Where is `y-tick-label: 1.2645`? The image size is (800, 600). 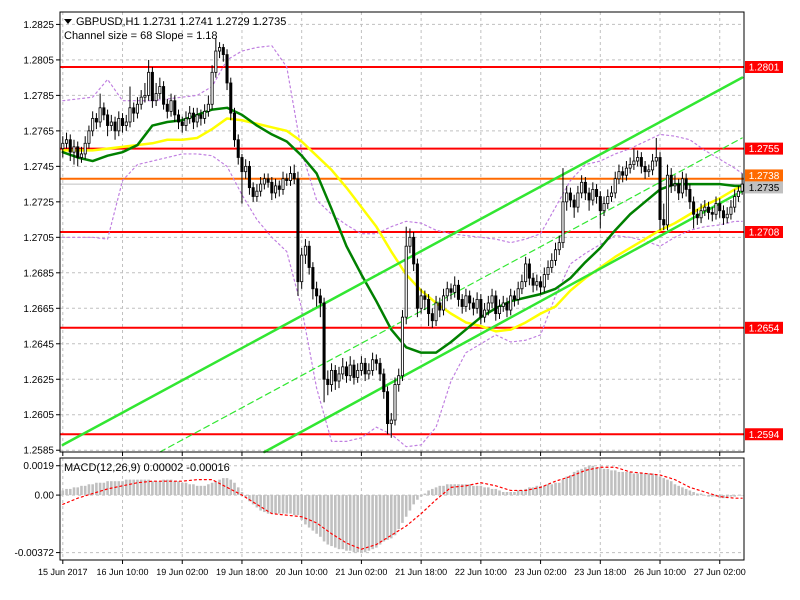
y-tick-label: 1.2645 is located at coordinates (38, 344).